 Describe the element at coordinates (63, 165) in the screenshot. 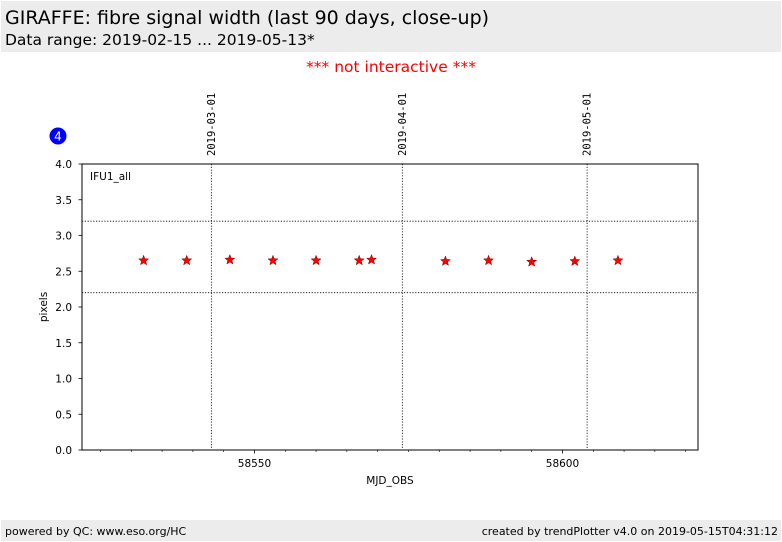

I see `y-tick-label: 4.0` at that location.